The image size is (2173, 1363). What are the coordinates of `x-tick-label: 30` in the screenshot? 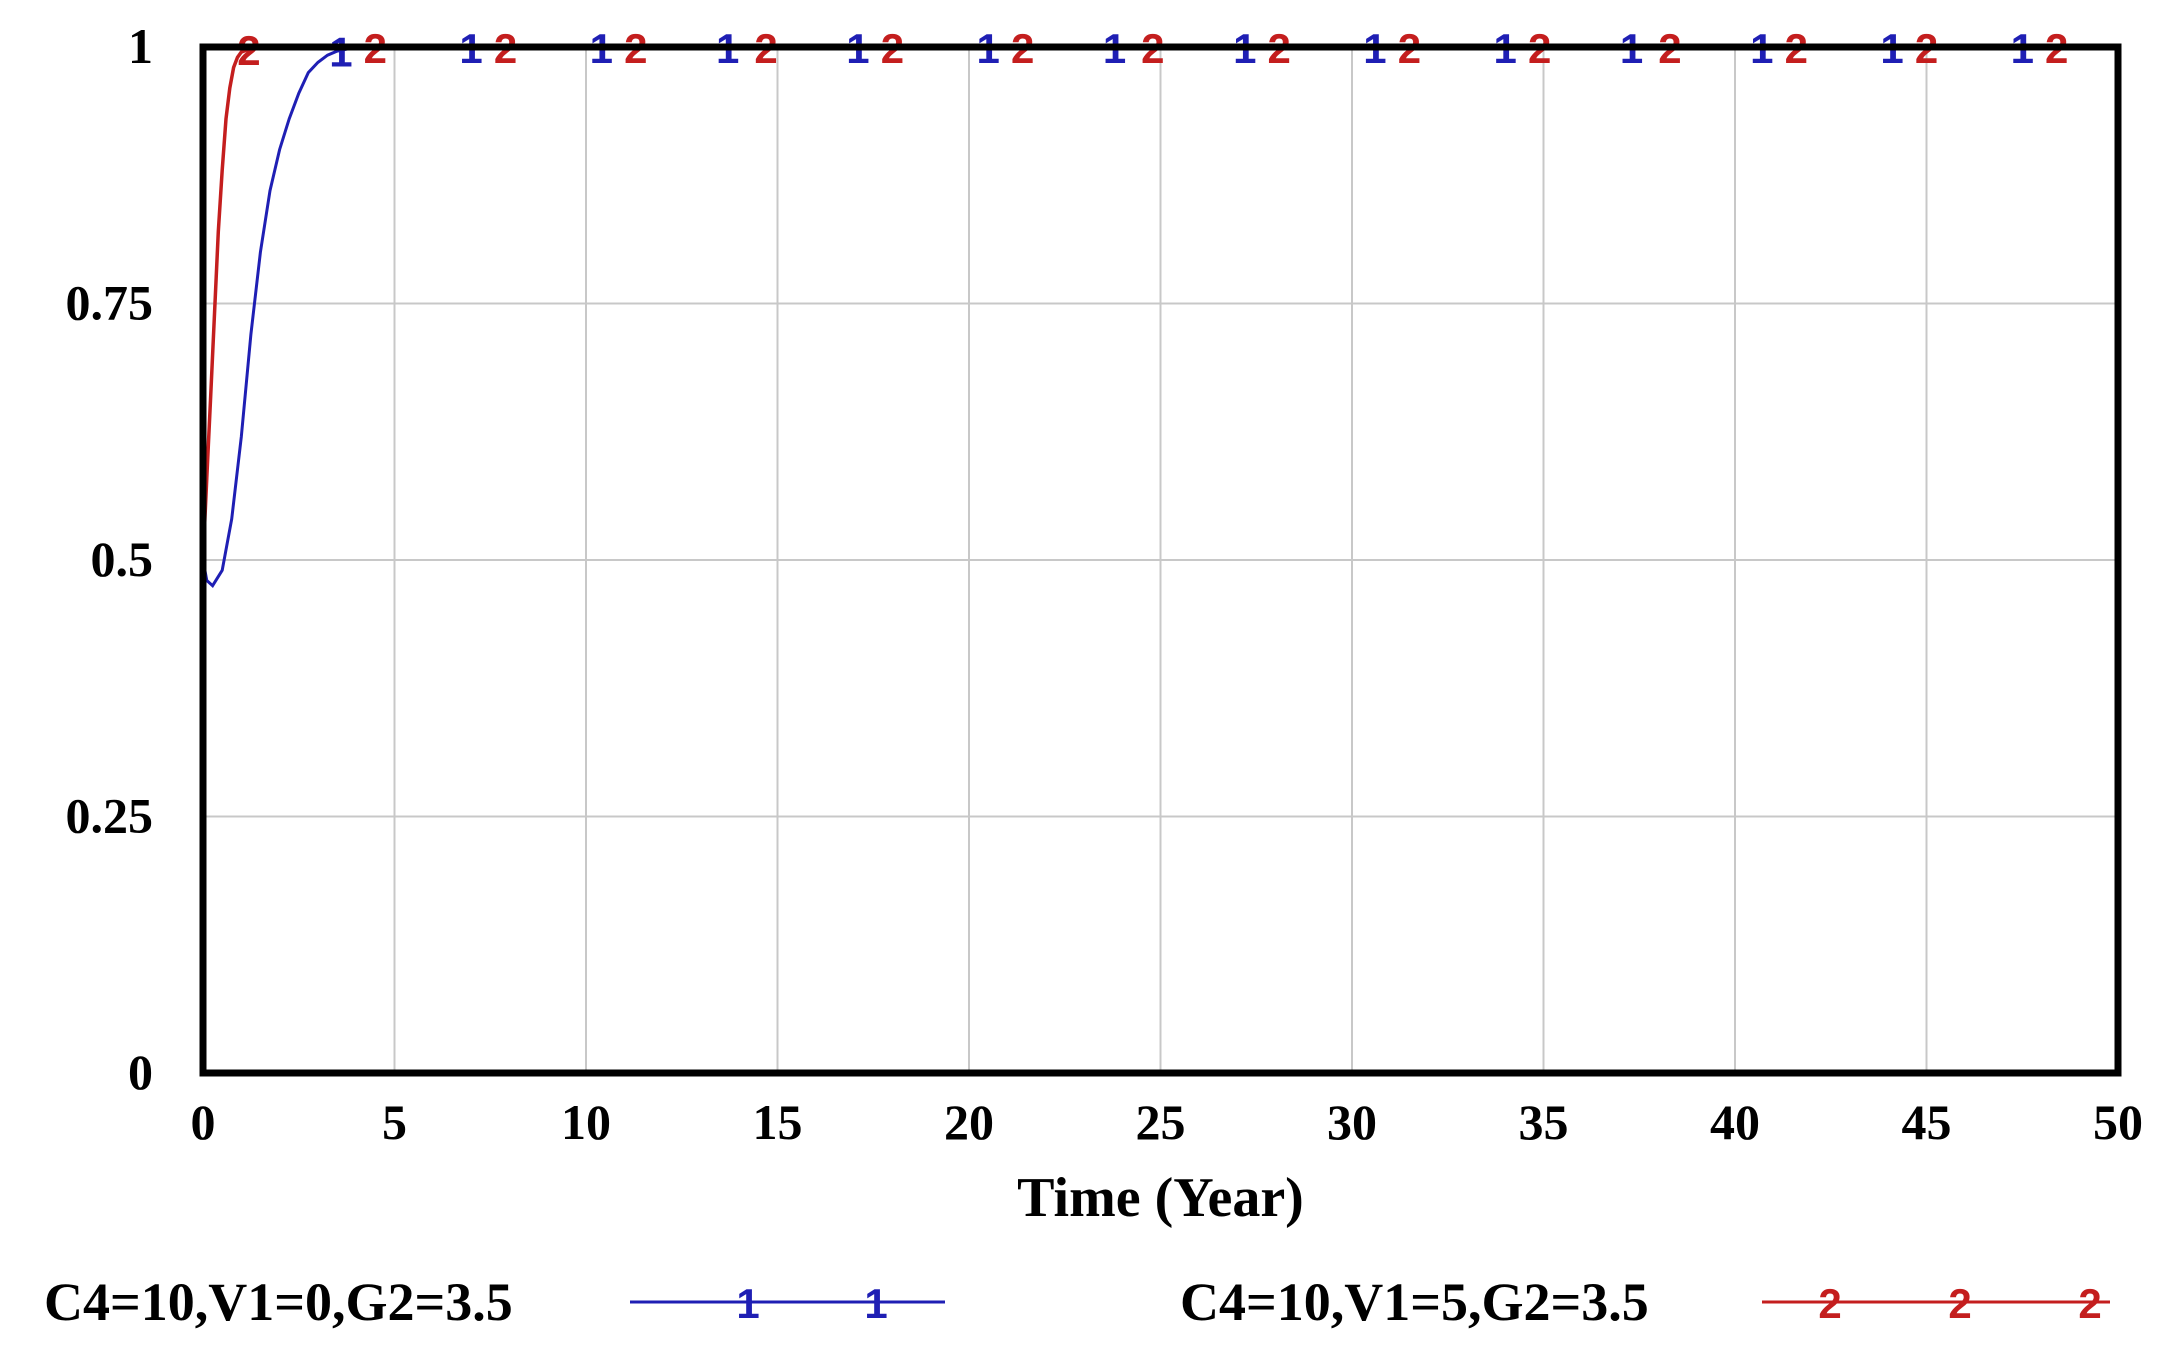 It's located at (1352, 1122).